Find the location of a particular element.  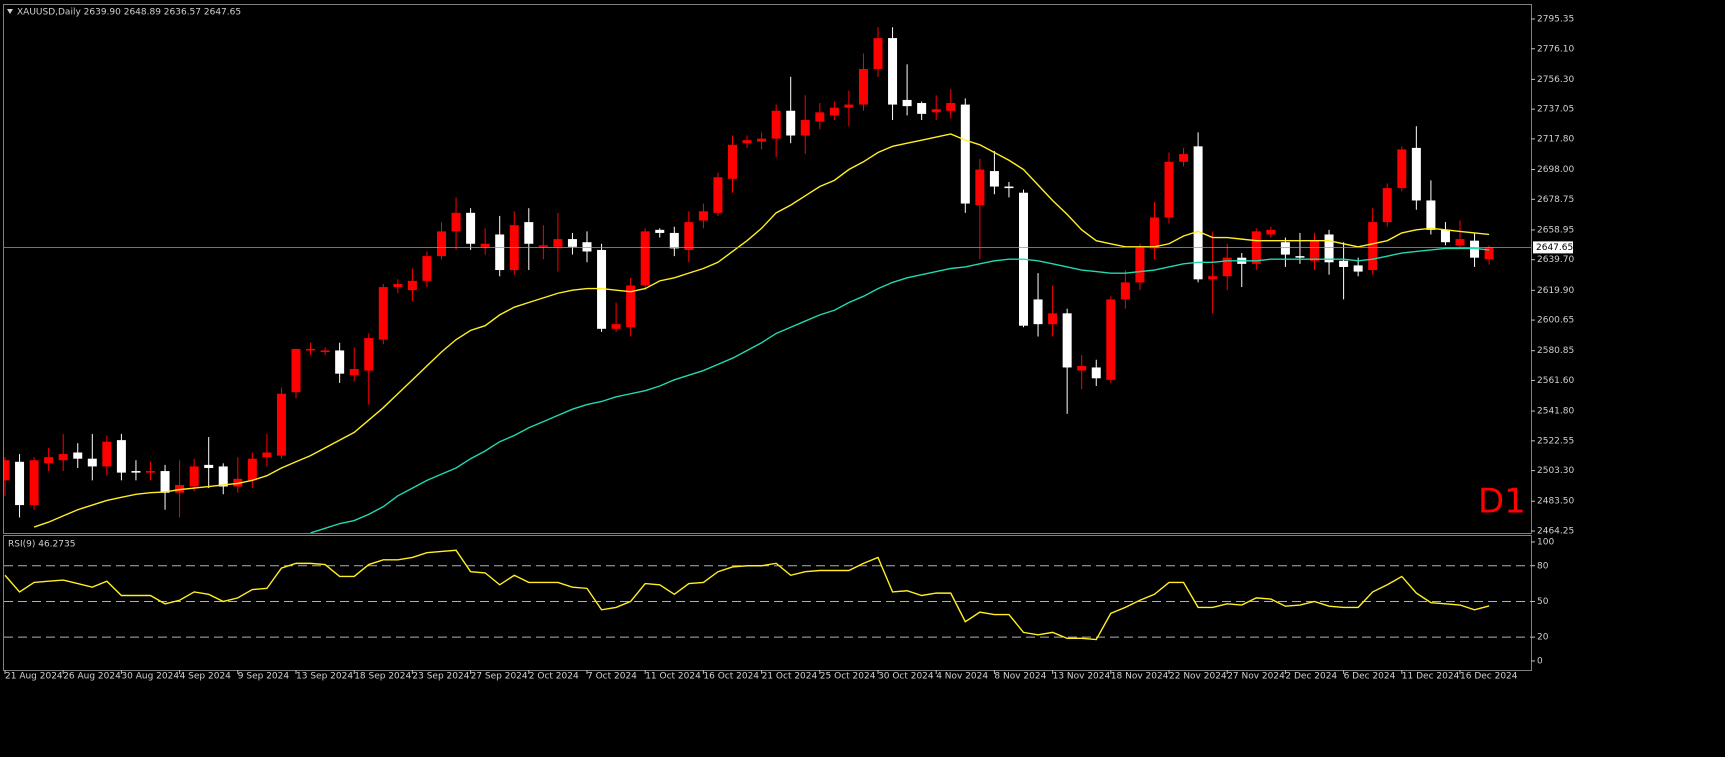

x-tick-label: 18 Nov 2024 is located at coordinates (1140, 677).